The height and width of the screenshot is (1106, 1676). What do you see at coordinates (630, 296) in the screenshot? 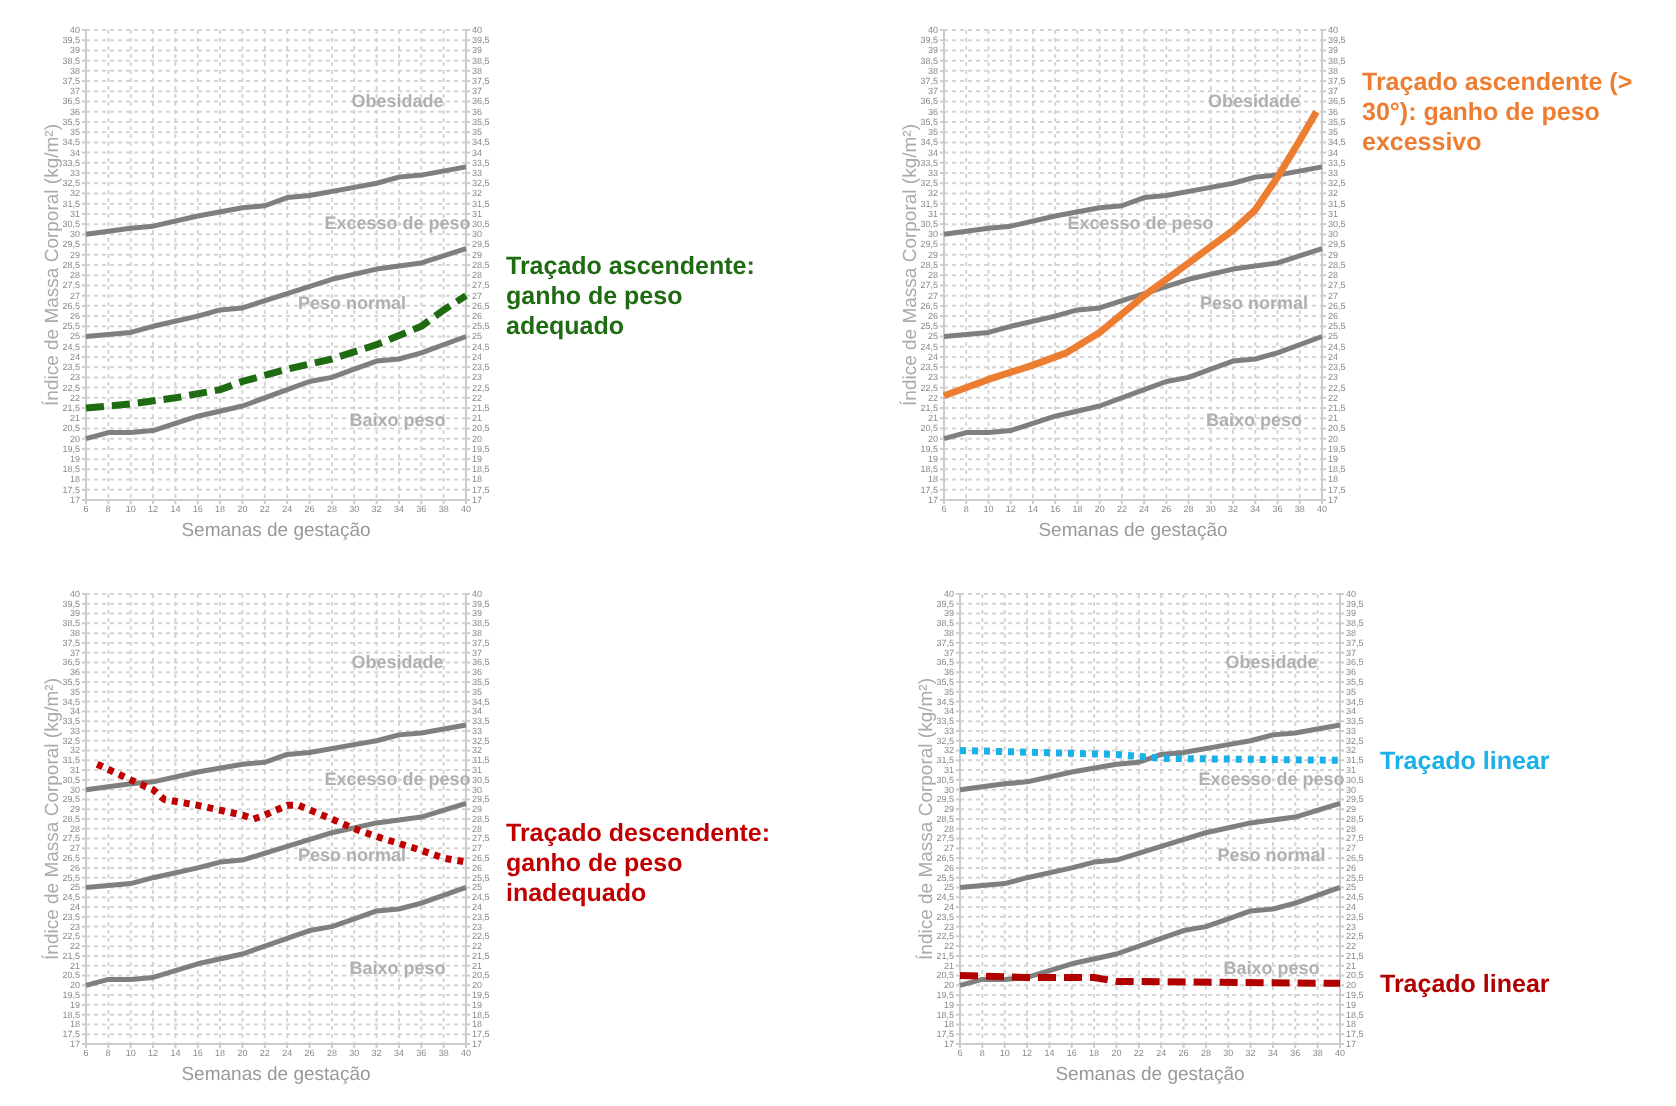
I see `series-label: Traçado ascendente: ganho de peso adequado` at bounding box center [630, 296].